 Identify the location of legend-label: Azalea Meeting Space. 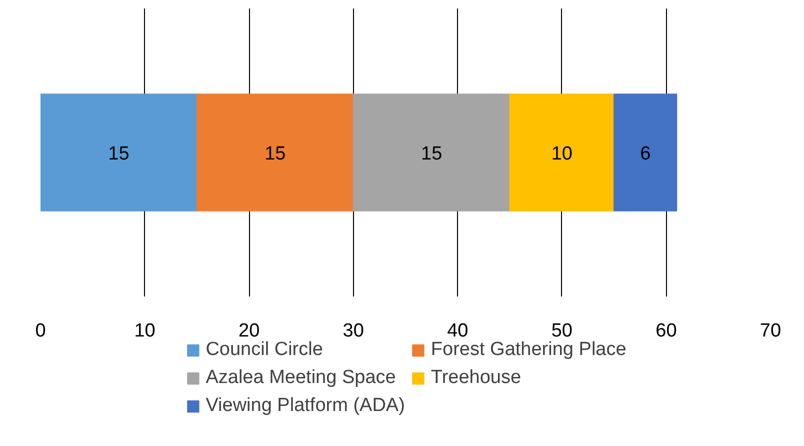
(301, 378).